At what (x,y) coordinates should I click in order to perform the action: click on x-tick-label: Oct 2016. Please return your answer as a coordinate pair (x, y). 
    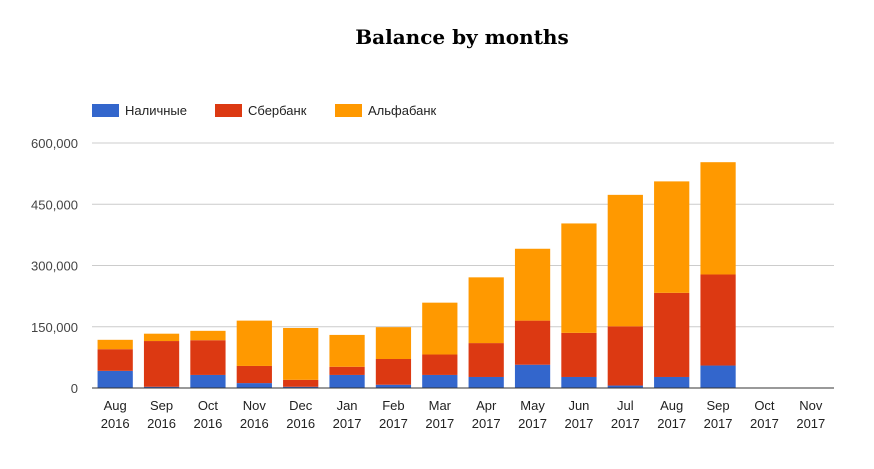
    Looking at the image, I should click on (207, 414).